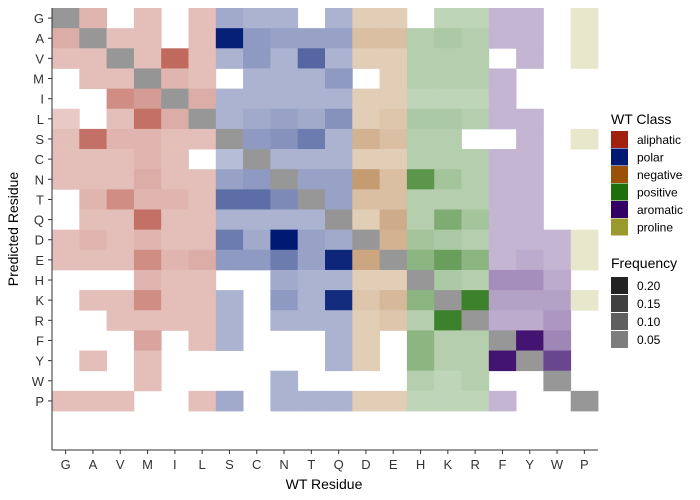 This screenshot has width=700, height=500. What do you see at coordinates (393, 320) in the screenshot?
I see `heatmap-cell-R-E` at bounding box center [393, 320].